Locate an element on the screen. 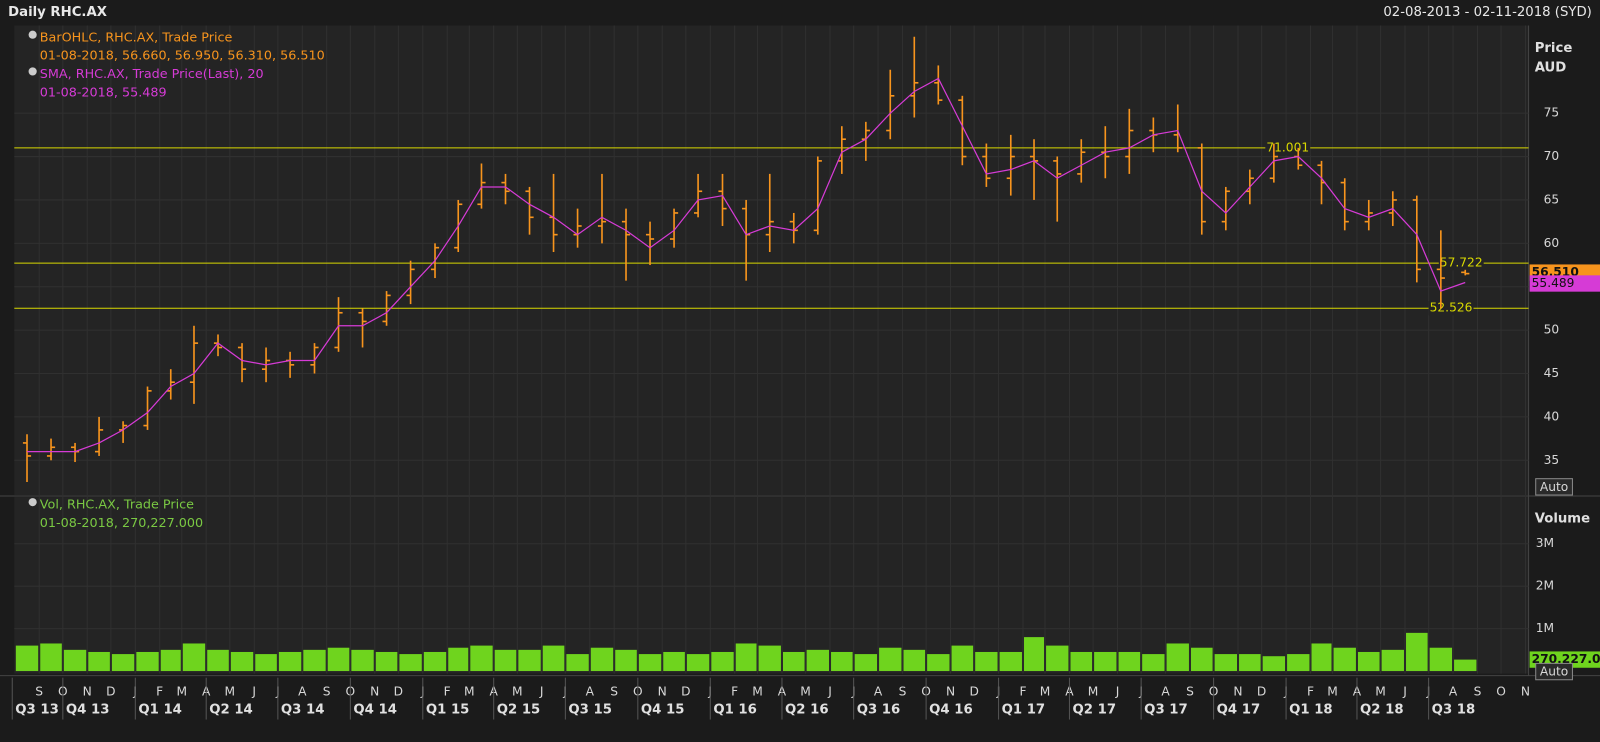 The height and width of the screenshot is (742, 1600). last-value-label: 270,227.000 is located at coordinates (1566, 659).